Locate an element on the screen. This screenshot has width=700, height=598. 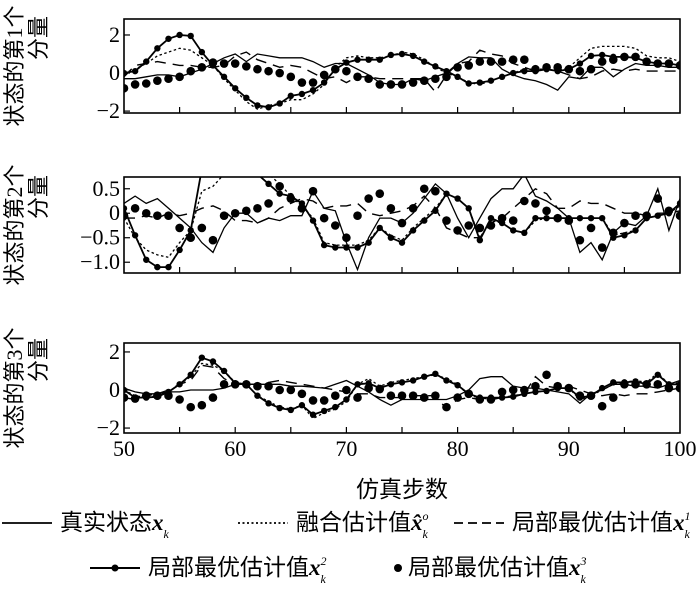
y-tick-label: 0.5 is located at coordinates (107, 188).